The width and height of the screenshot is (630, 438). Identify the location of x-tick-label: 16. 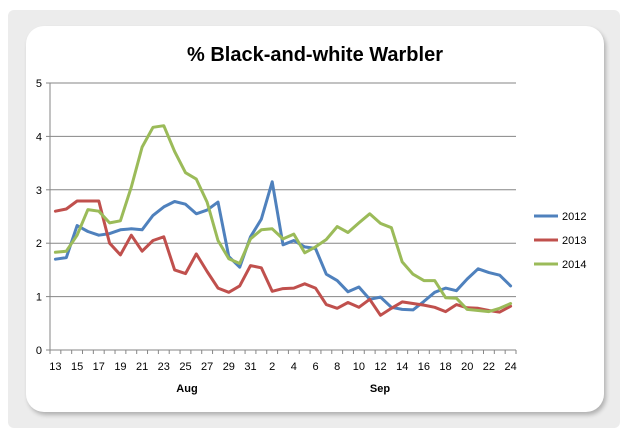
(424, 367).